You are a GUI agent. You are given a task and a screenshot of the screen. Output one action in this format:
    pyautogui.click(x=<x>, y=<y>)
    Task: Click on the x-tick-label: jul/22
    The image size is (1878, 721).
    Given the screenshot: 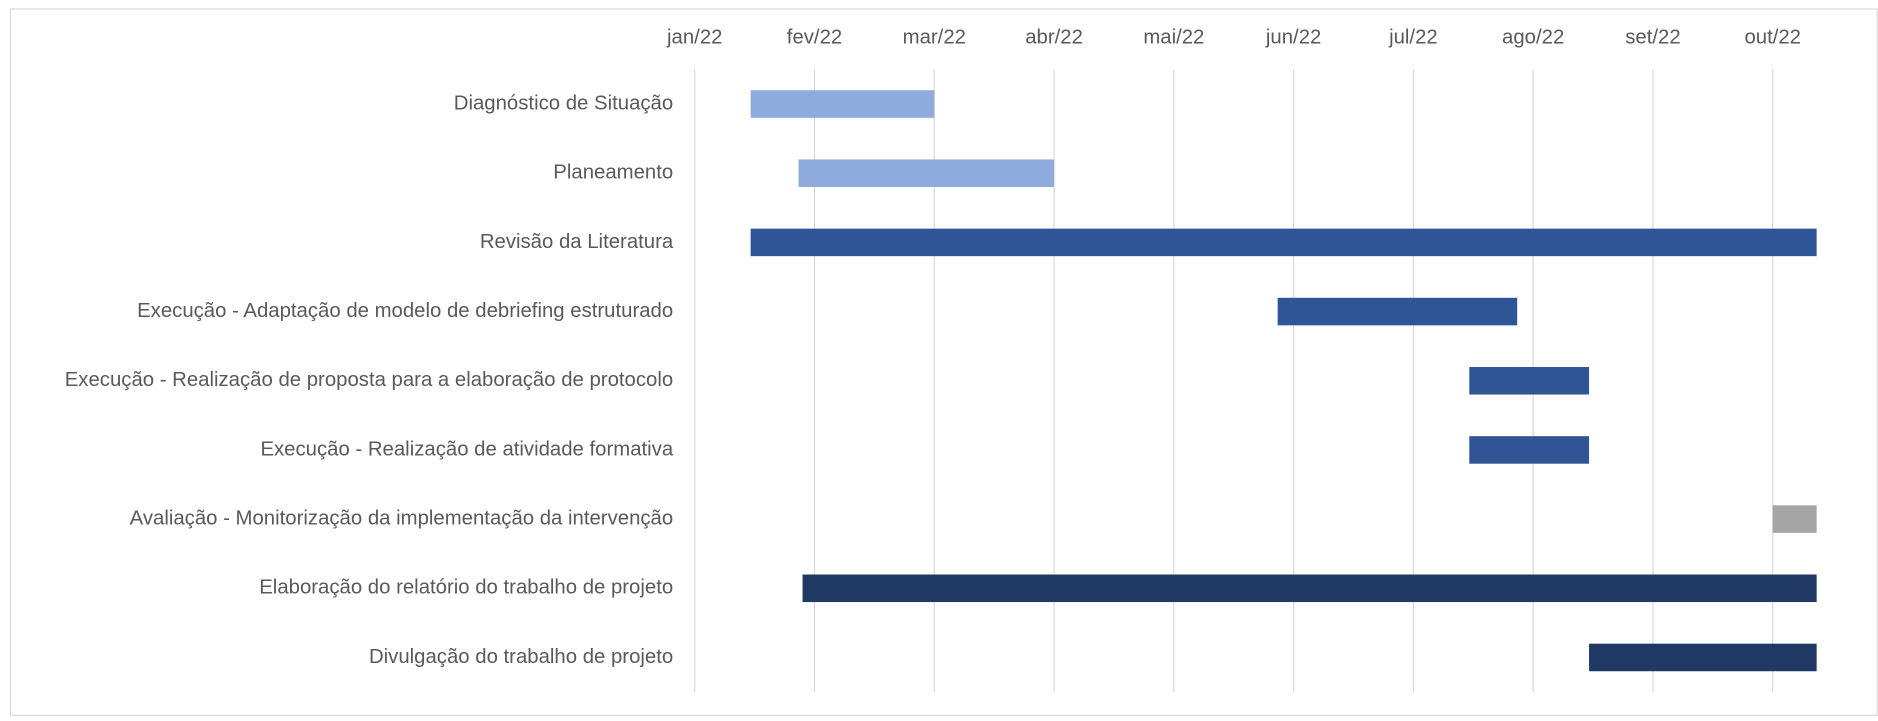 What is the action you would take?
    pyautogui.click(x=1413, y=38)
    